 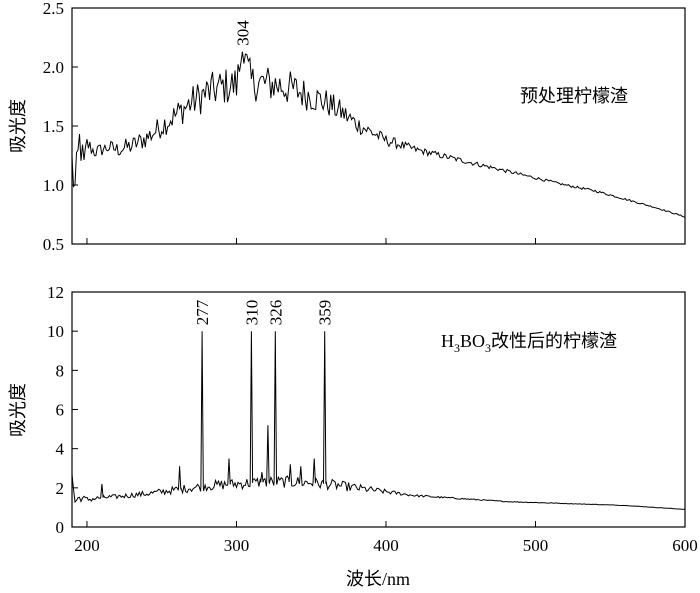 What do you see at coordinates (264, 312) in the screenshot?
I see `bottom-peak-labels: 277 310 326 359` at bounding box center [264, 312].